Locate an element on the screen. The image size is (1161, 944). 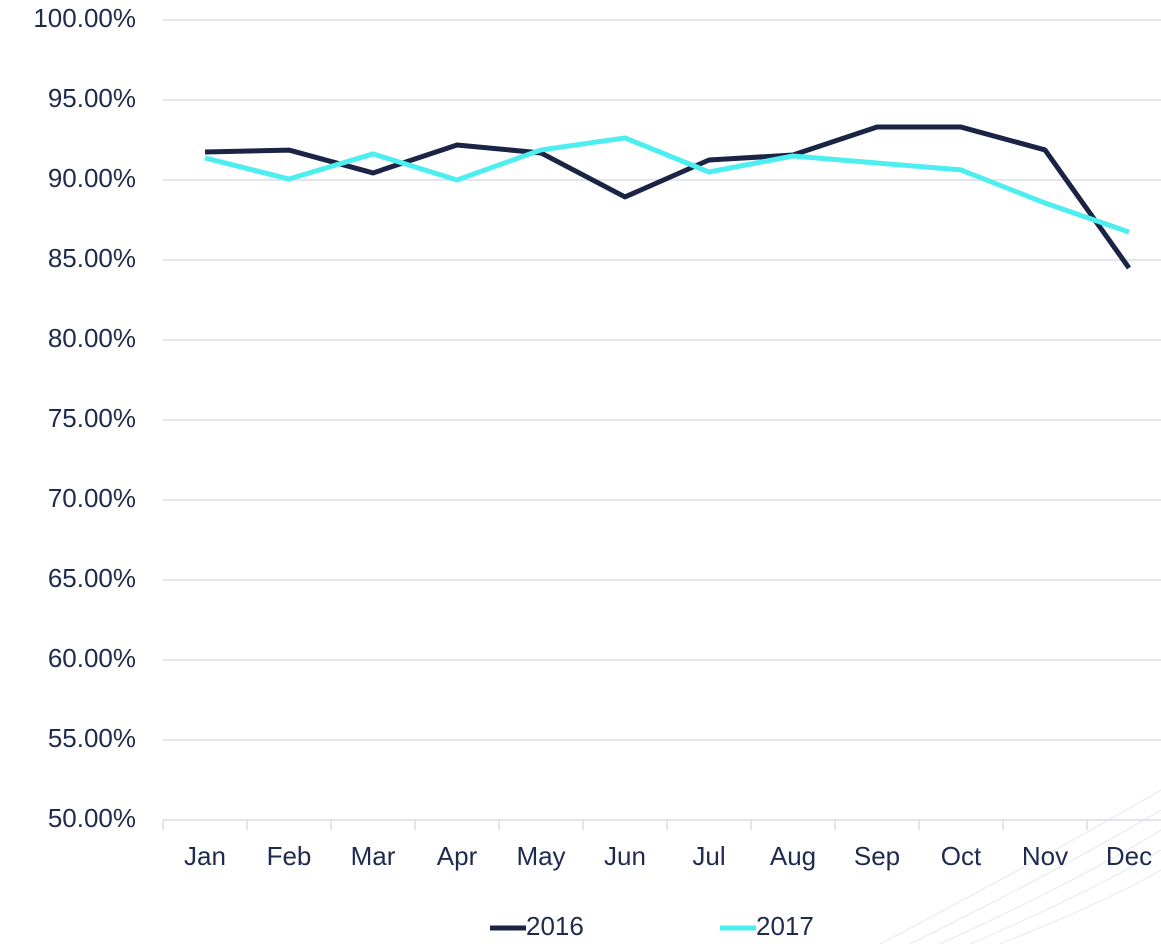
x-tick-label: Nov is located at coordinates (1045, 856).